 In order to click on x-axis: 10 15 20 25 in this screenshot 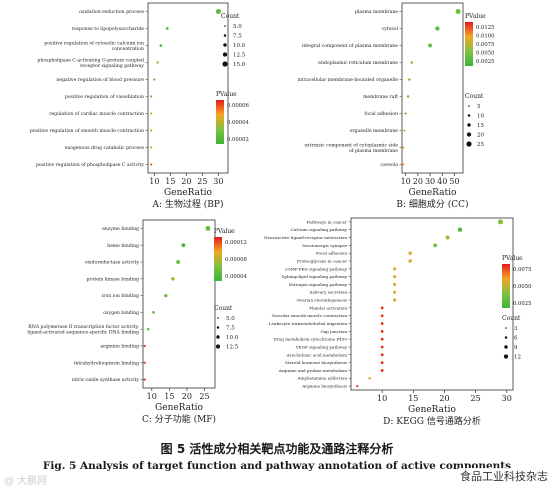, I will do `click(178, 394)`.